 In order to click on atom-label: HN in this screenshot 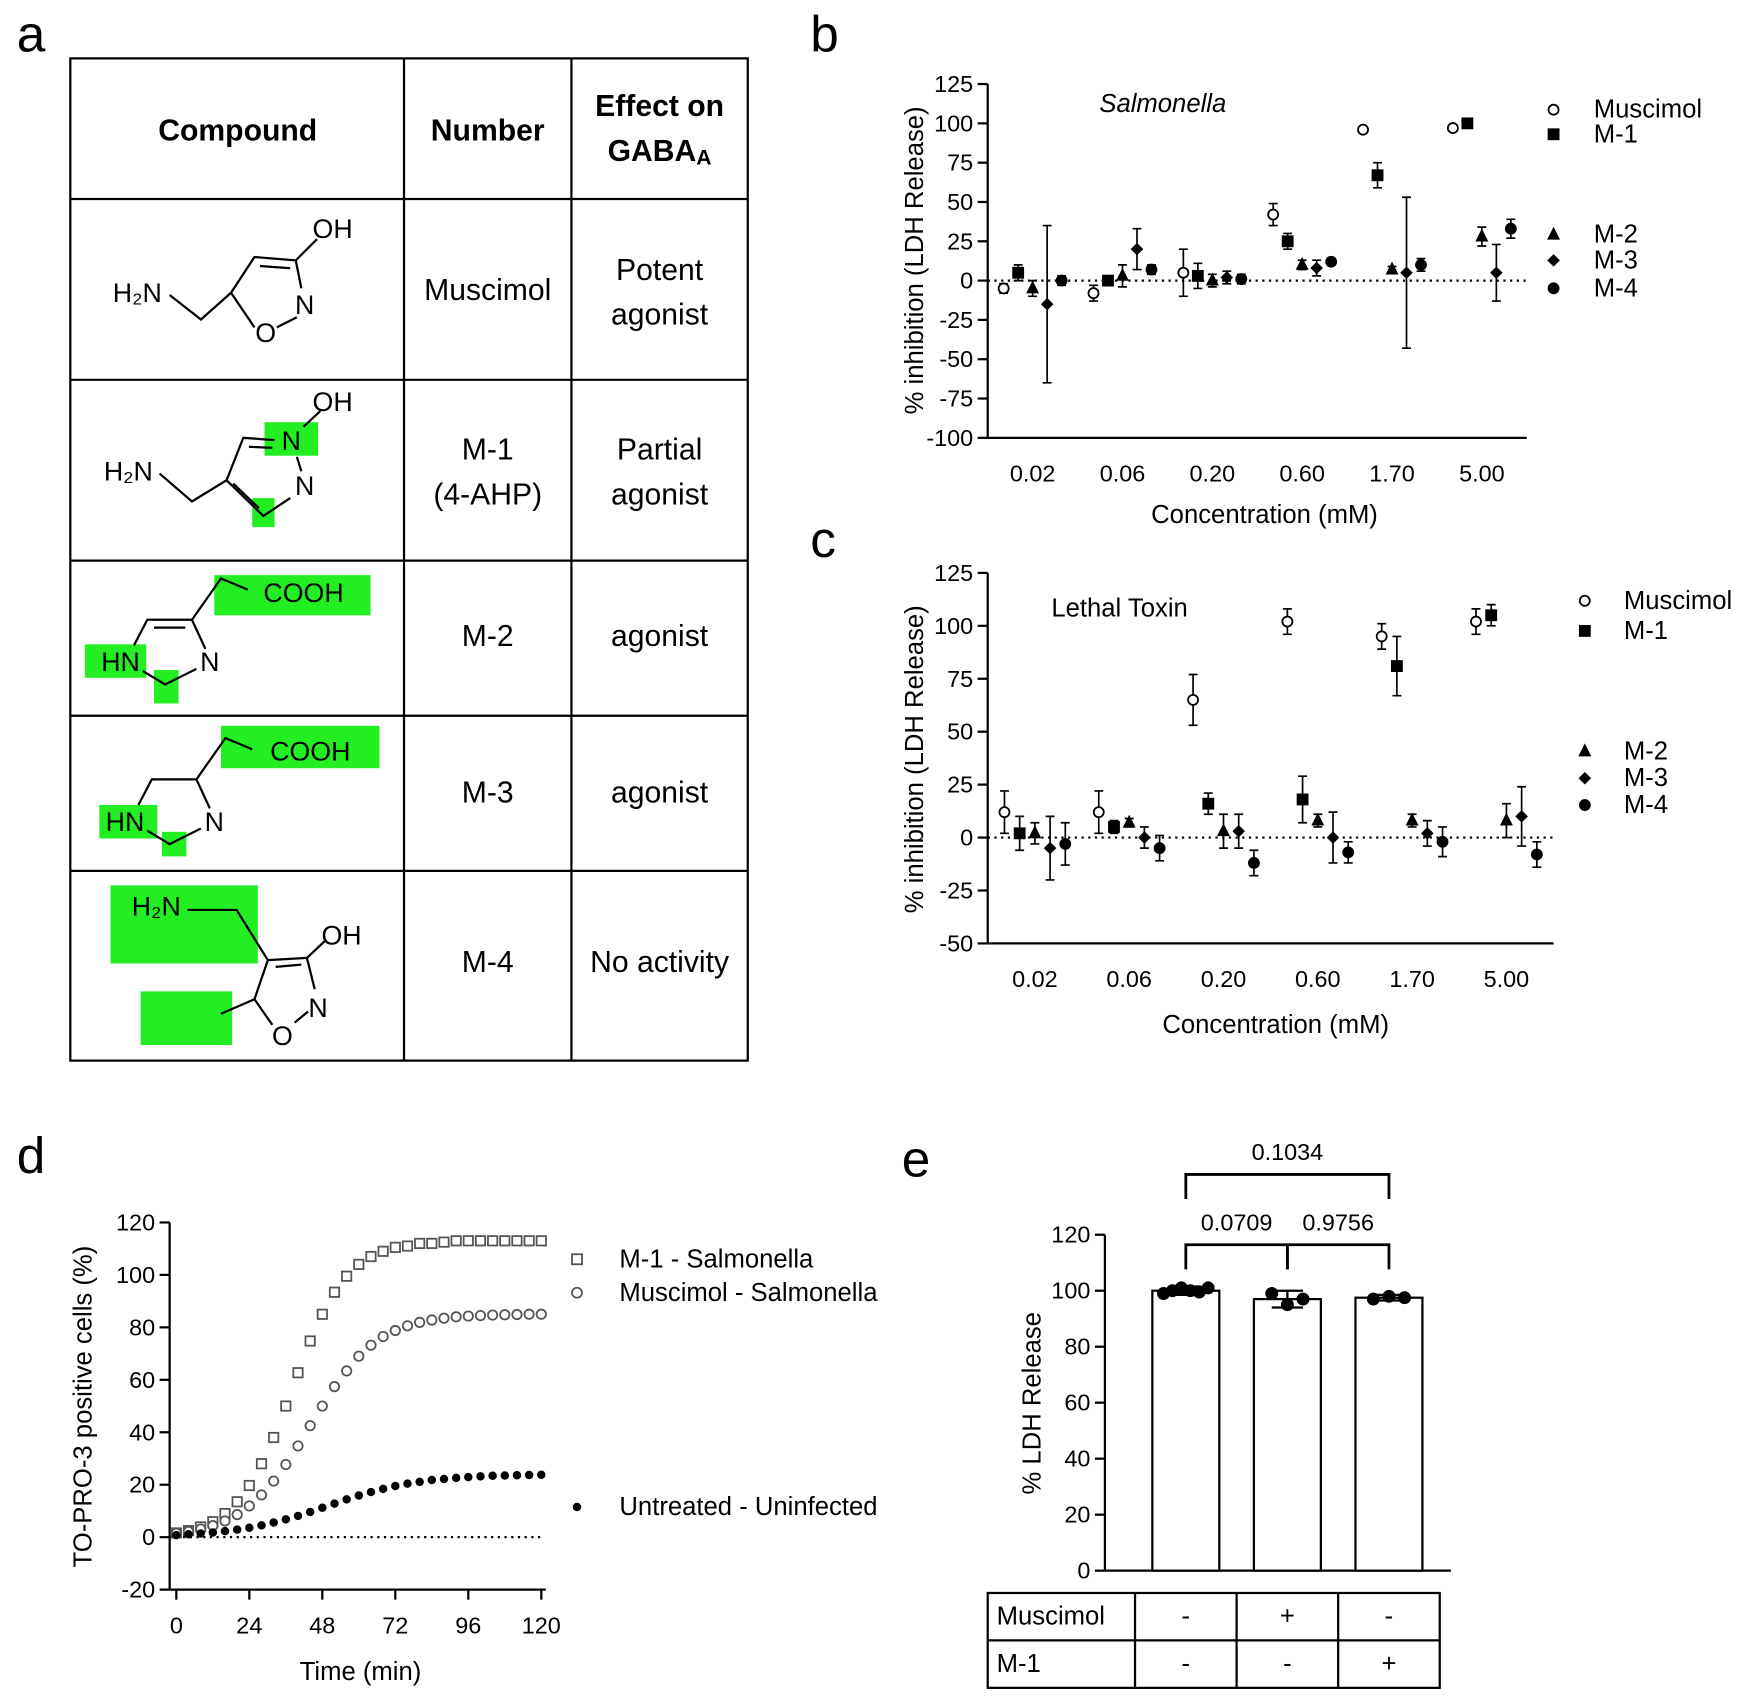, I will do `click(120, 662)`.